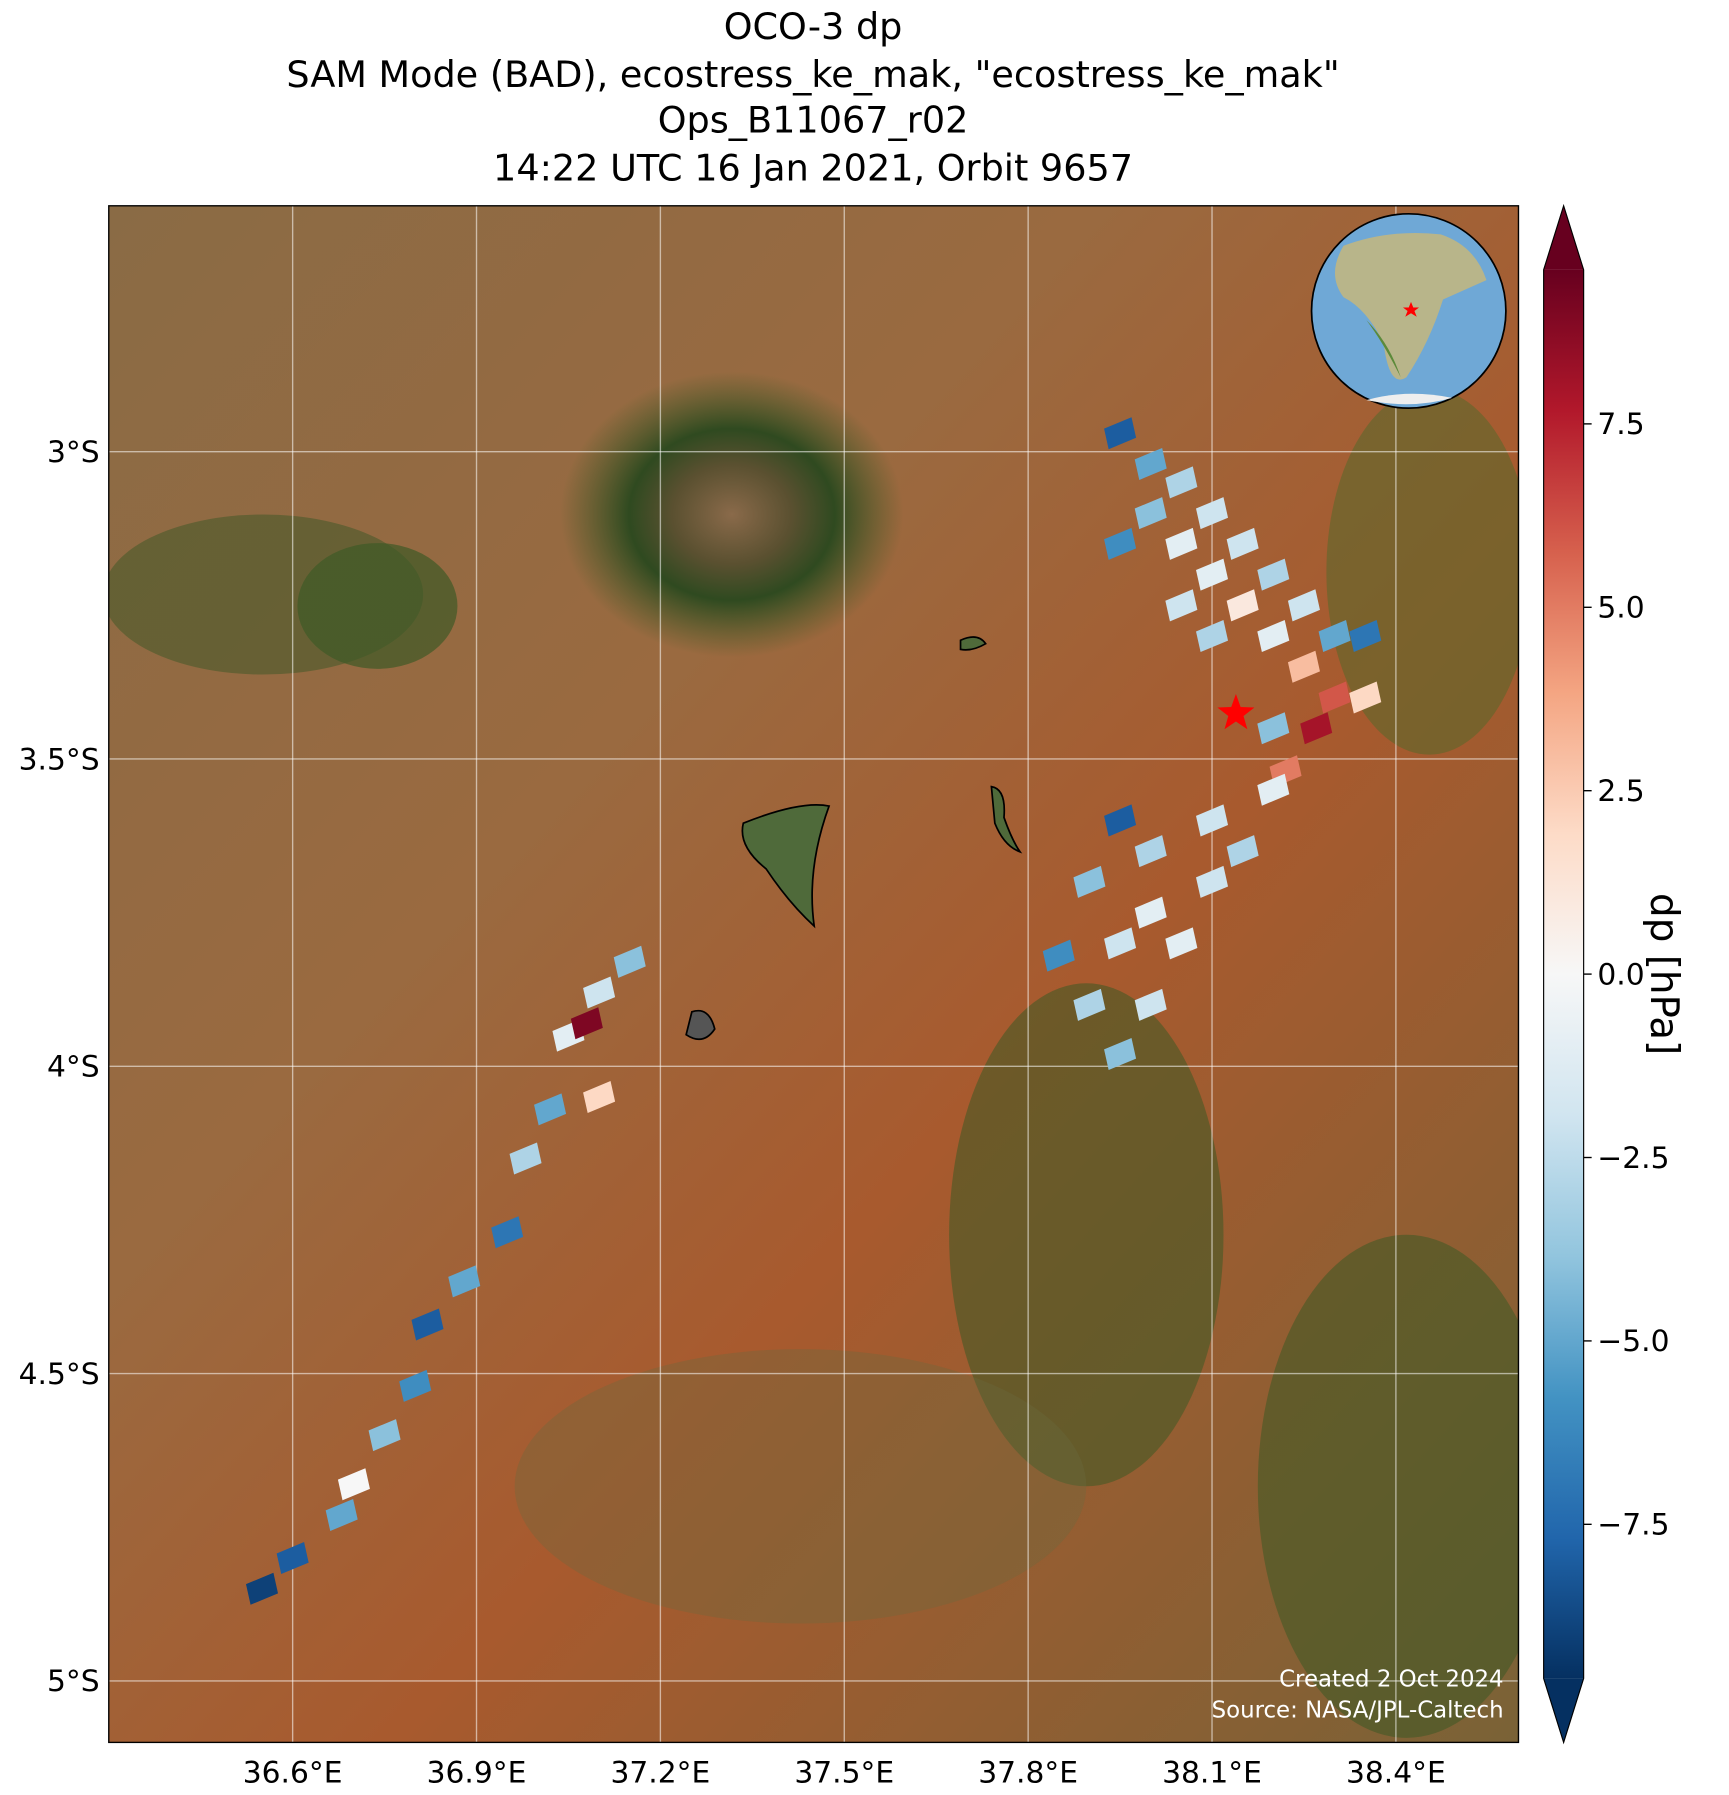 The width and height of the screenshot is (1729, 1795). Describe the element at coordinates (59, 1374) in the screenshot. I see `y-tick-label: 4.5°S` at that location.